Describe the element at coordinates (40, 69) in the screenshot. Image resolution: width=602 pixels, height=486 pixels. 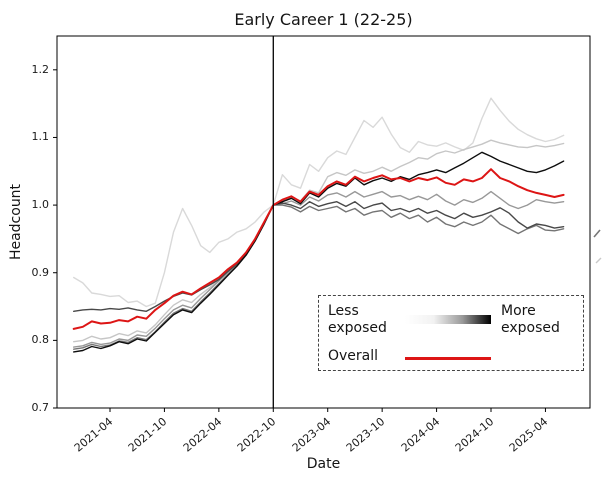
I see `y-tick-label: 1.2` at that location.